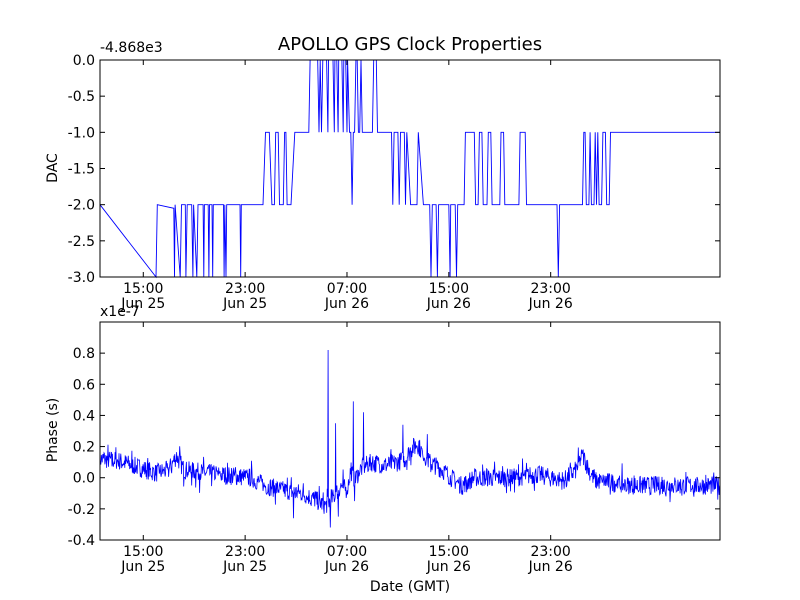  Describe the element at coordinates (81, 97) in the screenshot. I see `dac-ytick-label: -0.5` at that location.